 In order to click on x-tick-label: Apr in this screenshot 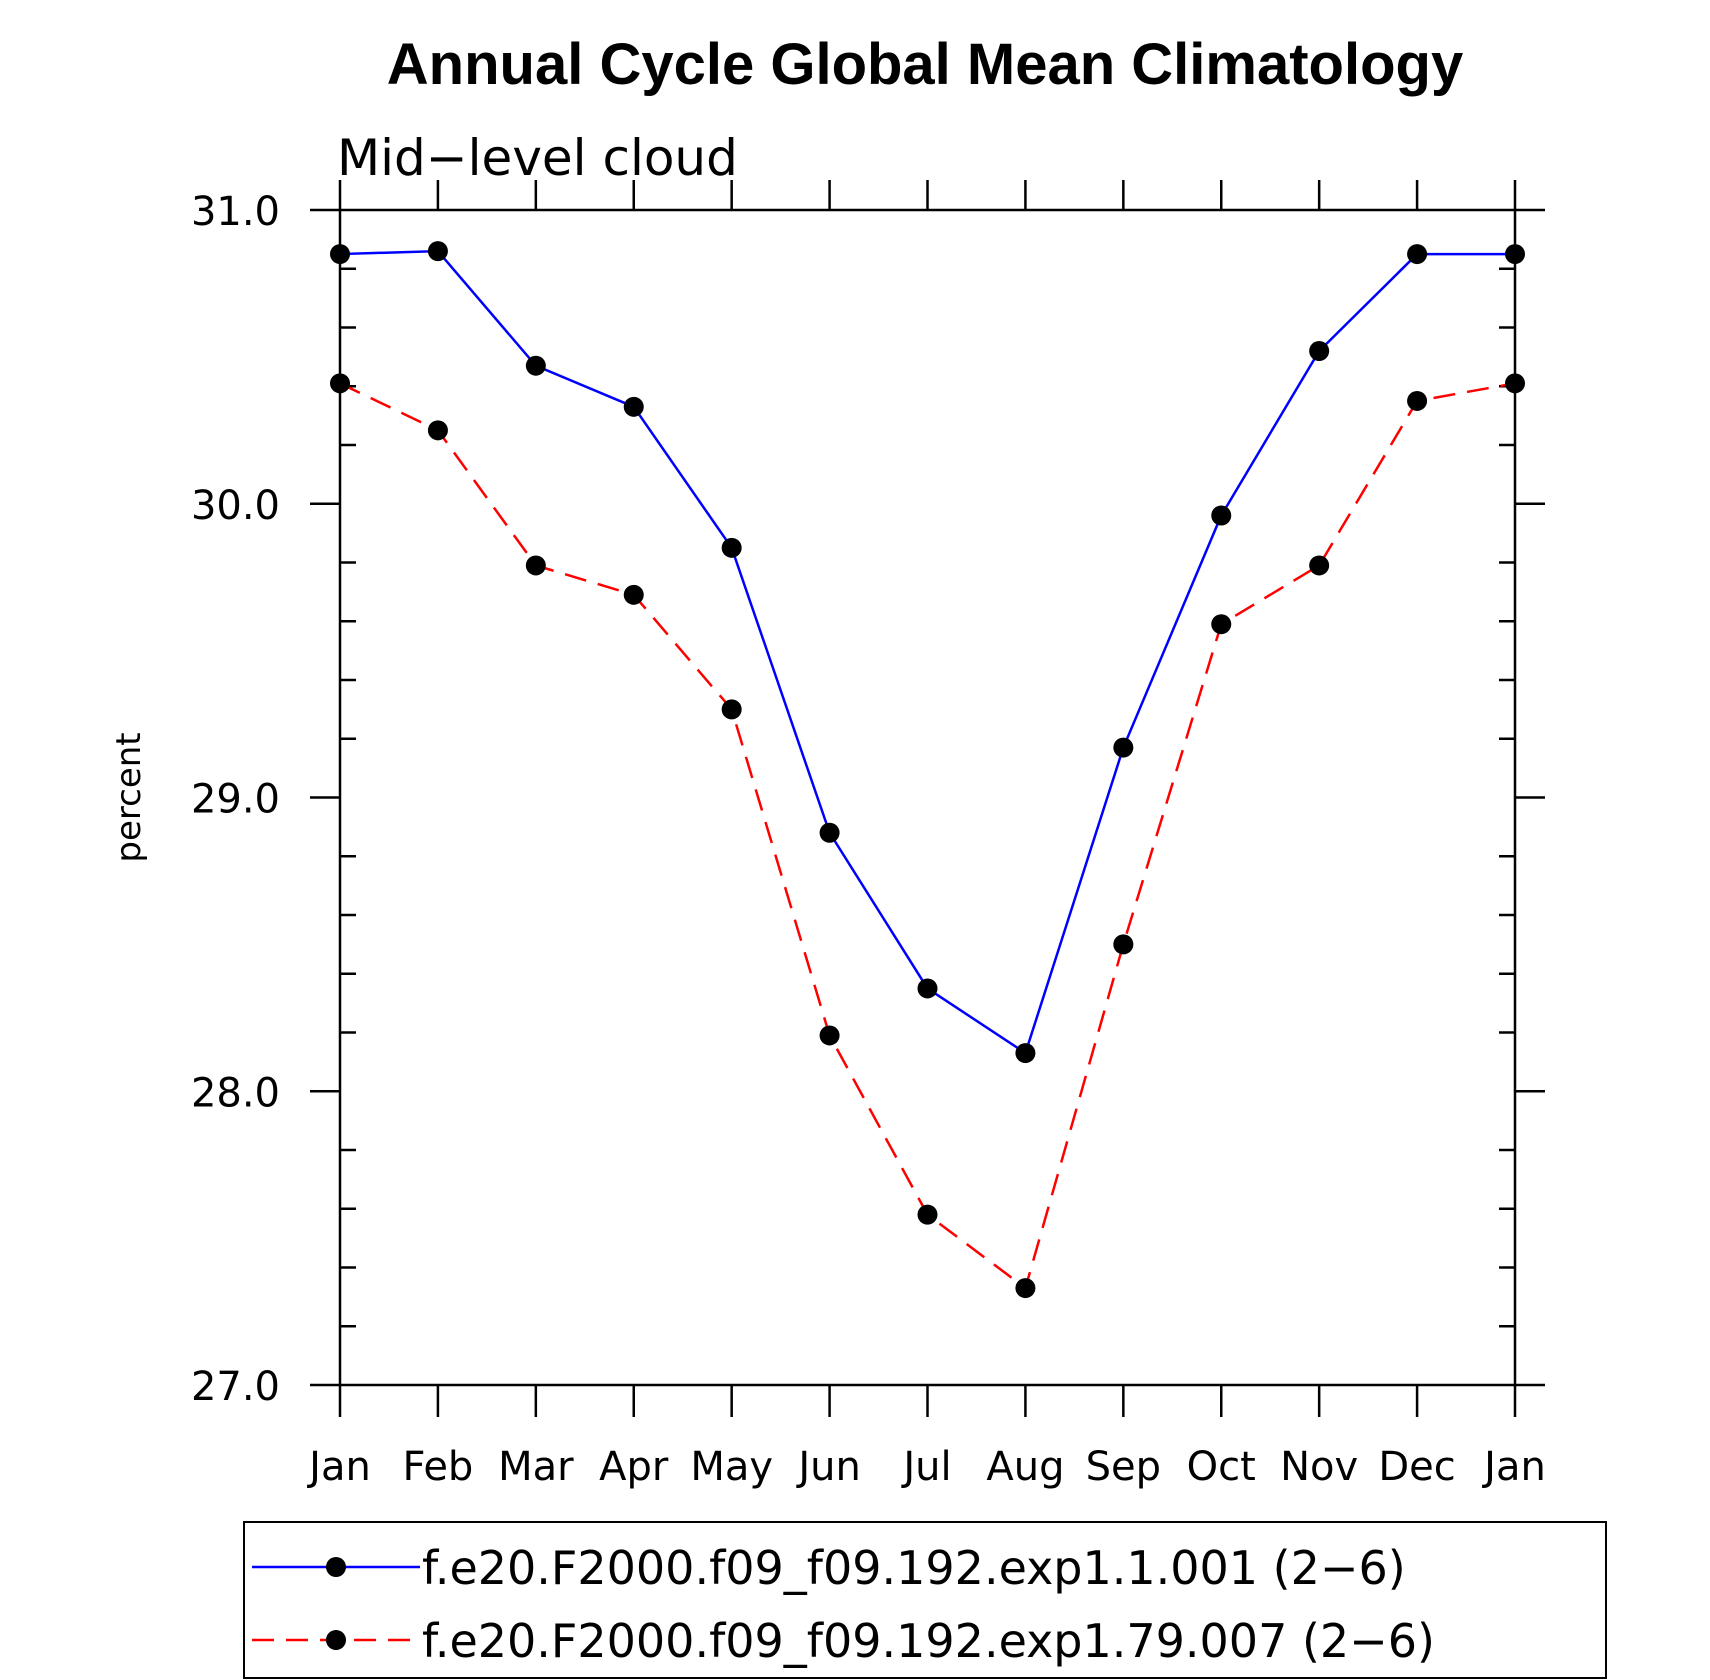, I will do `click(634, 1467)`.